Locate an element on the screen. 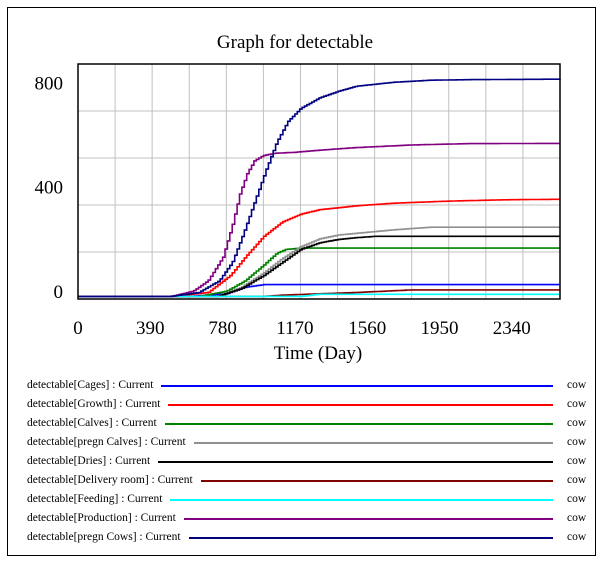  legend-entry: detectable[pregn Cows] : Current cow is located at coordinates (310, 537).